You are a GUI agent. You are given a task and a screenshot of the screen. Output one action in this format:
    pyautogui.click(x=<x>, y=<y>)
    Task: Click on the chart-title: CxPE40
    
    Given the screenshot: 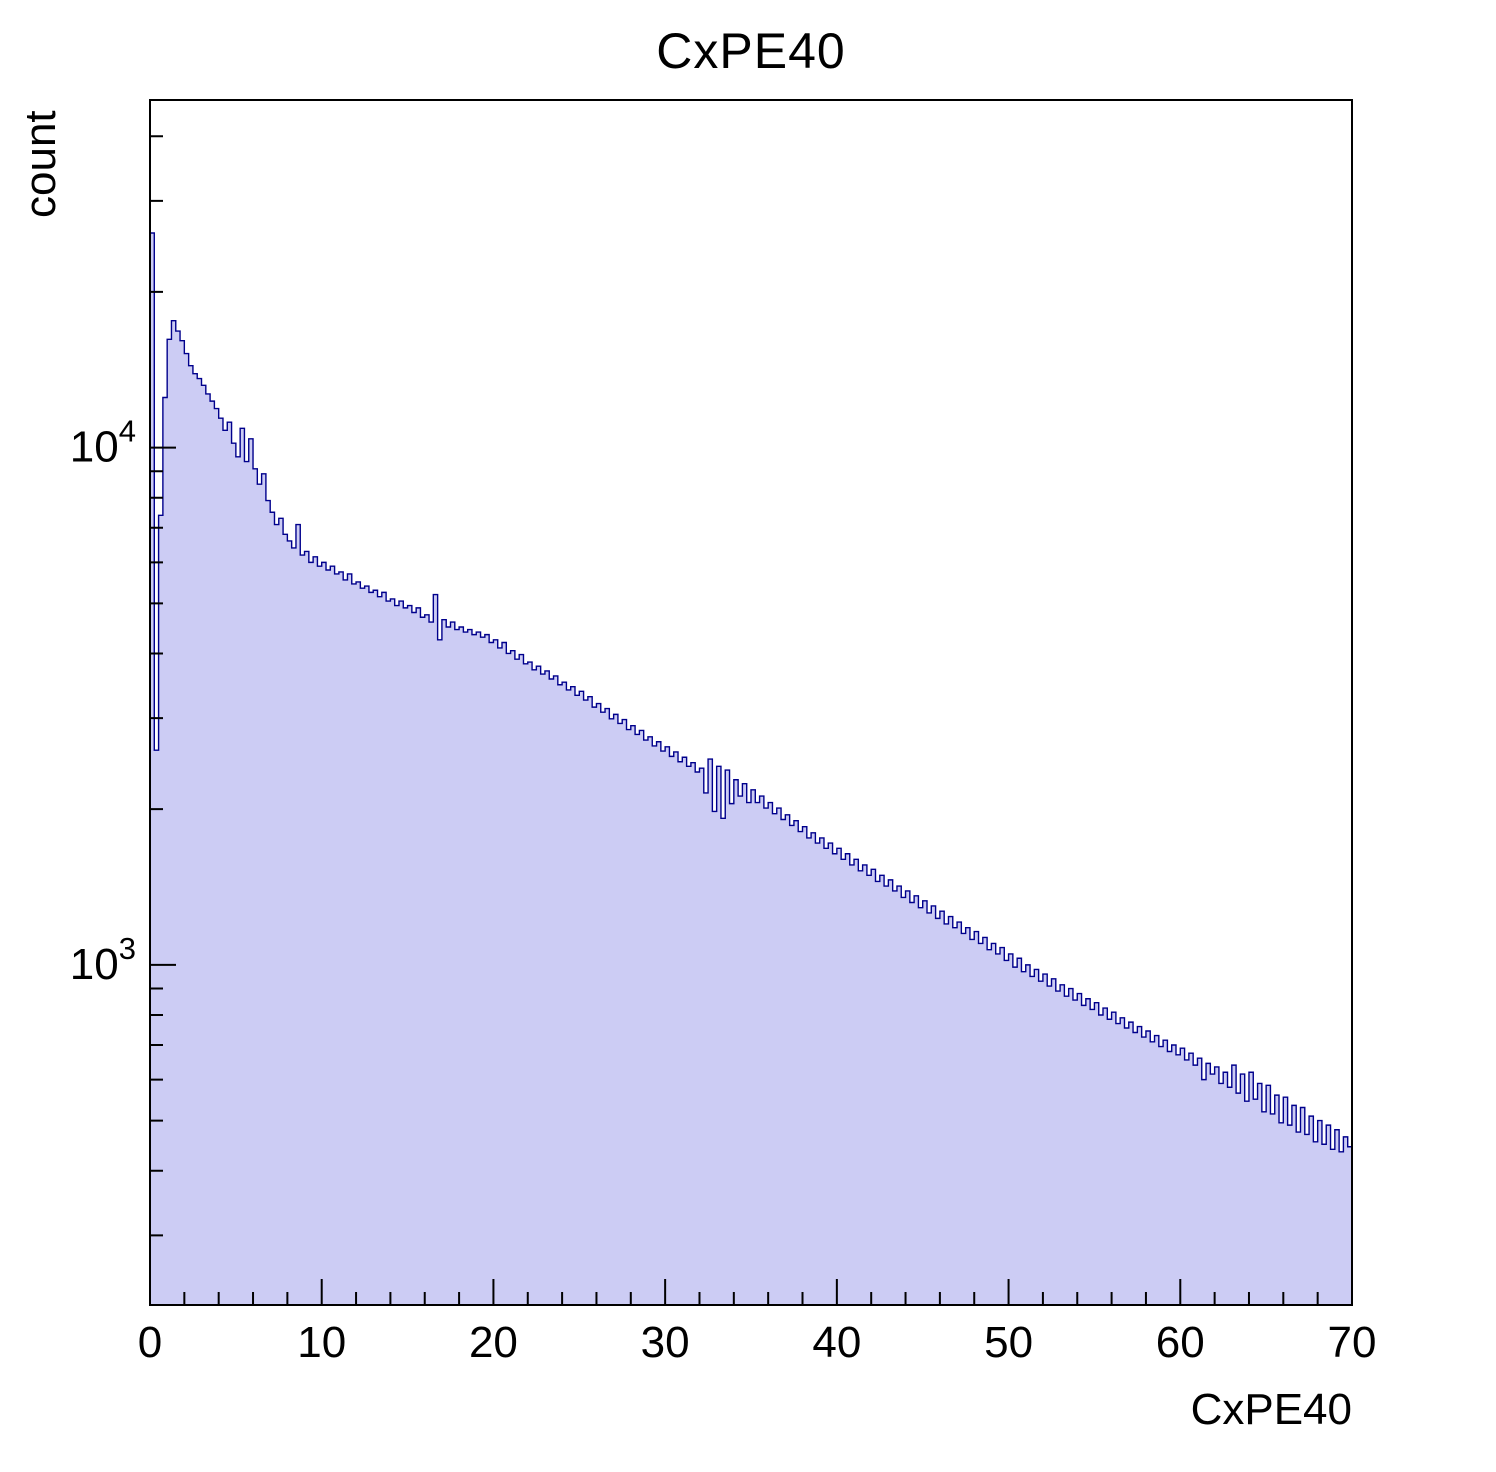 What is the action you would take?
    pyautogui.click(x=751, y=51)
    